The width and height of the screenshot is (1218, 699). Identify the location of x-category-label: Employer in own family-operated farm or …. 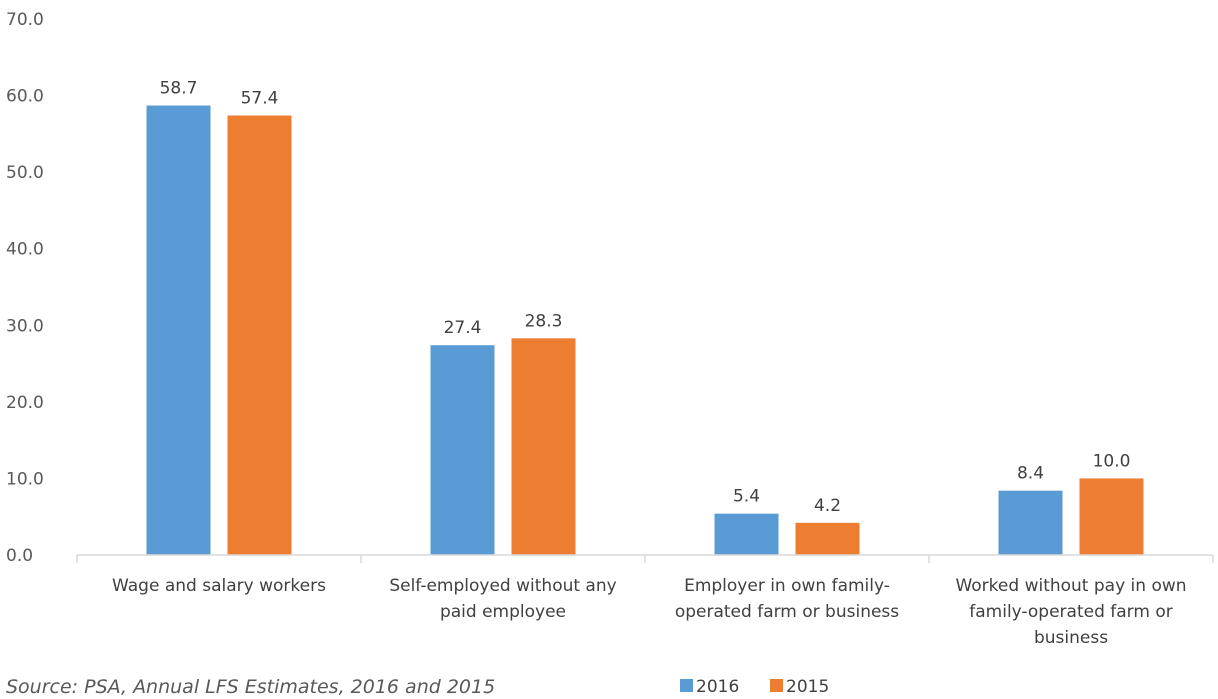
(787, 599).